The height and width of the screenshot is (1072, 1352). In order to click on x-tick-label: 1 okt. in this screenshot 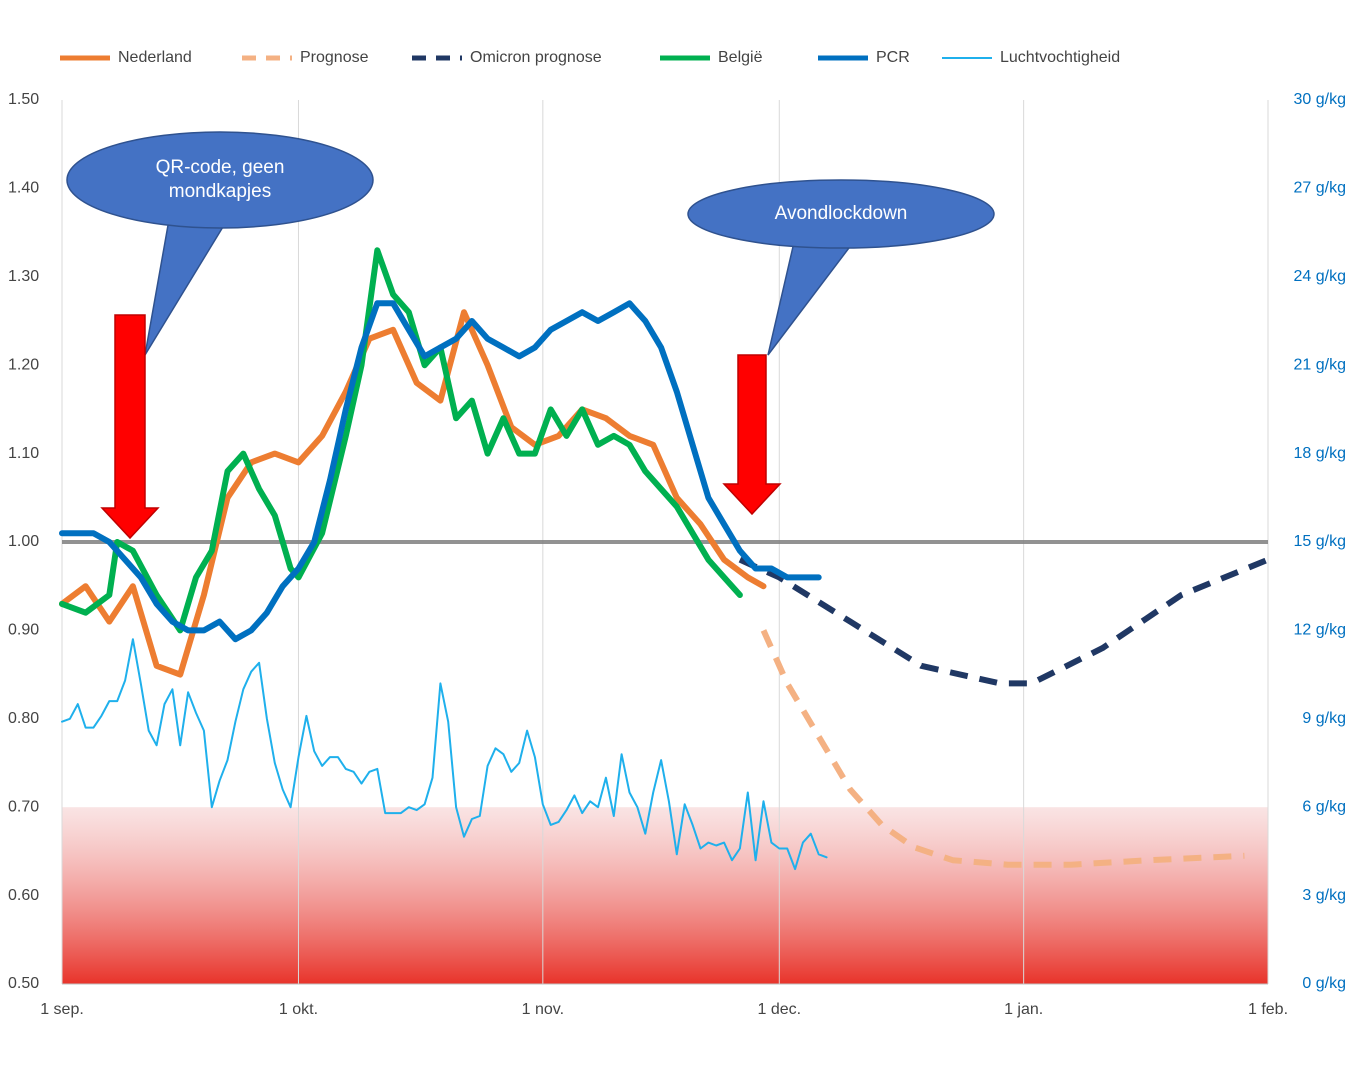, I will do `click(298, 1009)`.